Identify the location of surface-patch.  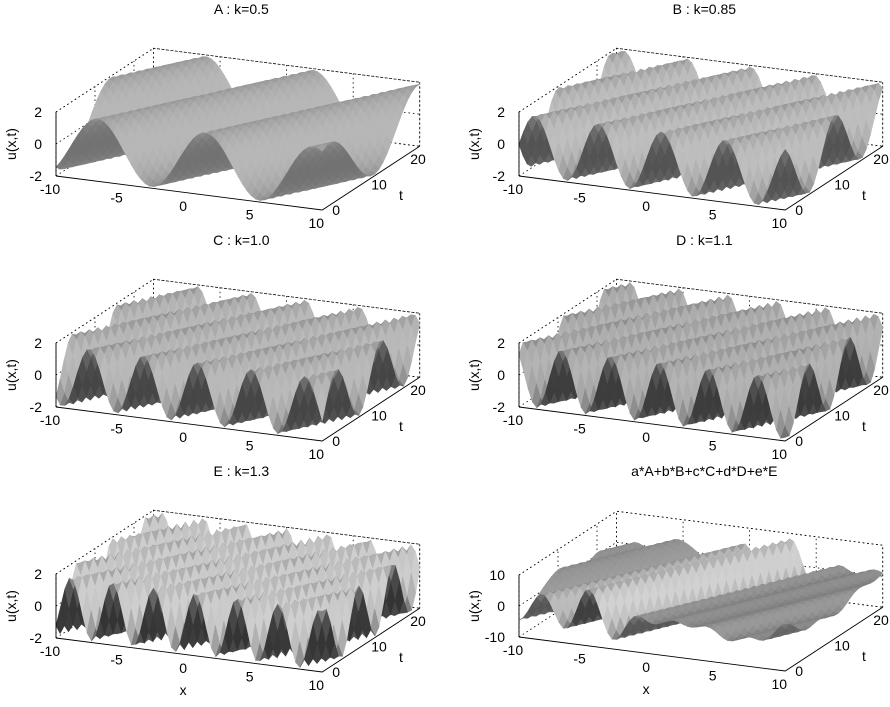
(322, 148).